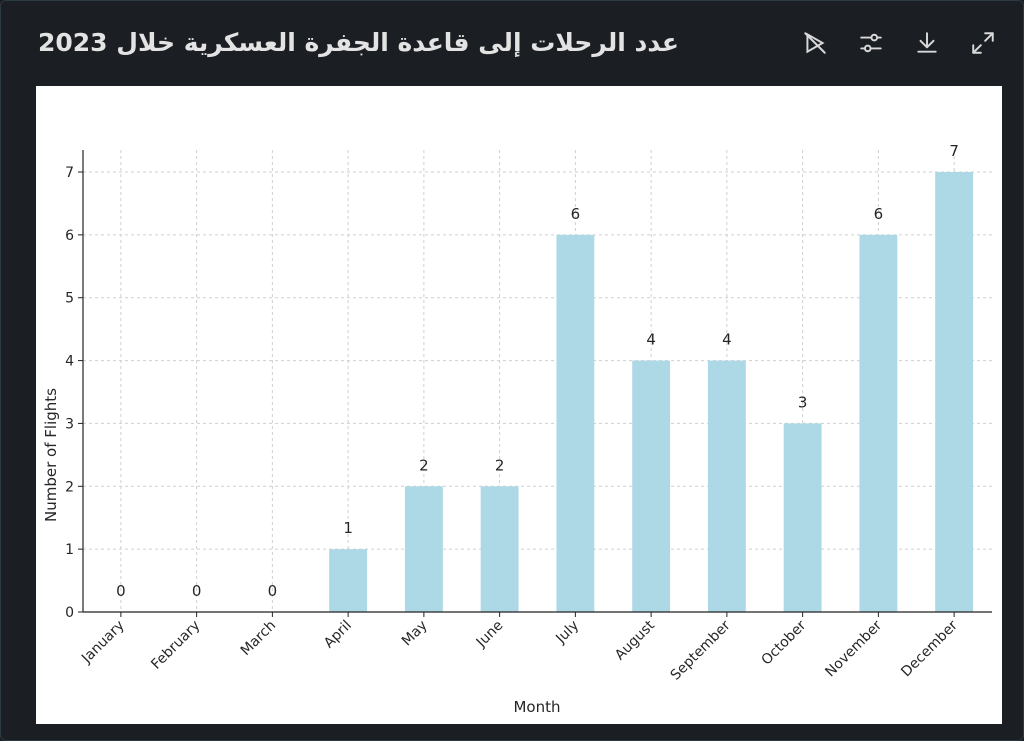 The width and height of the screenshot is (1024, 741). I want to click on data-label: 7, so click(954, 151).